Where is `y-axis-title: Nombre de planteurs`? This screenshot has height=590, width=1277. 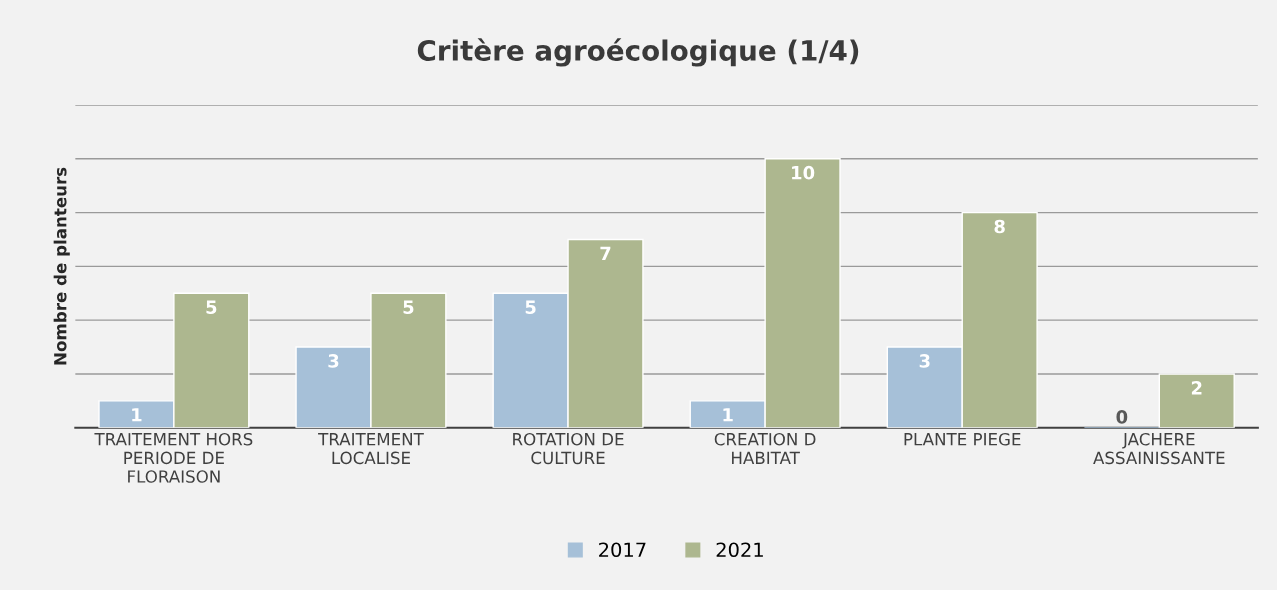
y-axis-title: Nombre de planteurs is located at coordinates (61, 266).